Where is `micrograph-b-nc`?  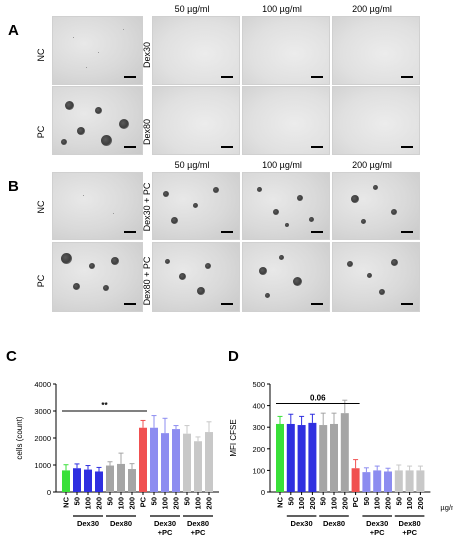
micrograph-b-nc is located at coordinates (97, 206).